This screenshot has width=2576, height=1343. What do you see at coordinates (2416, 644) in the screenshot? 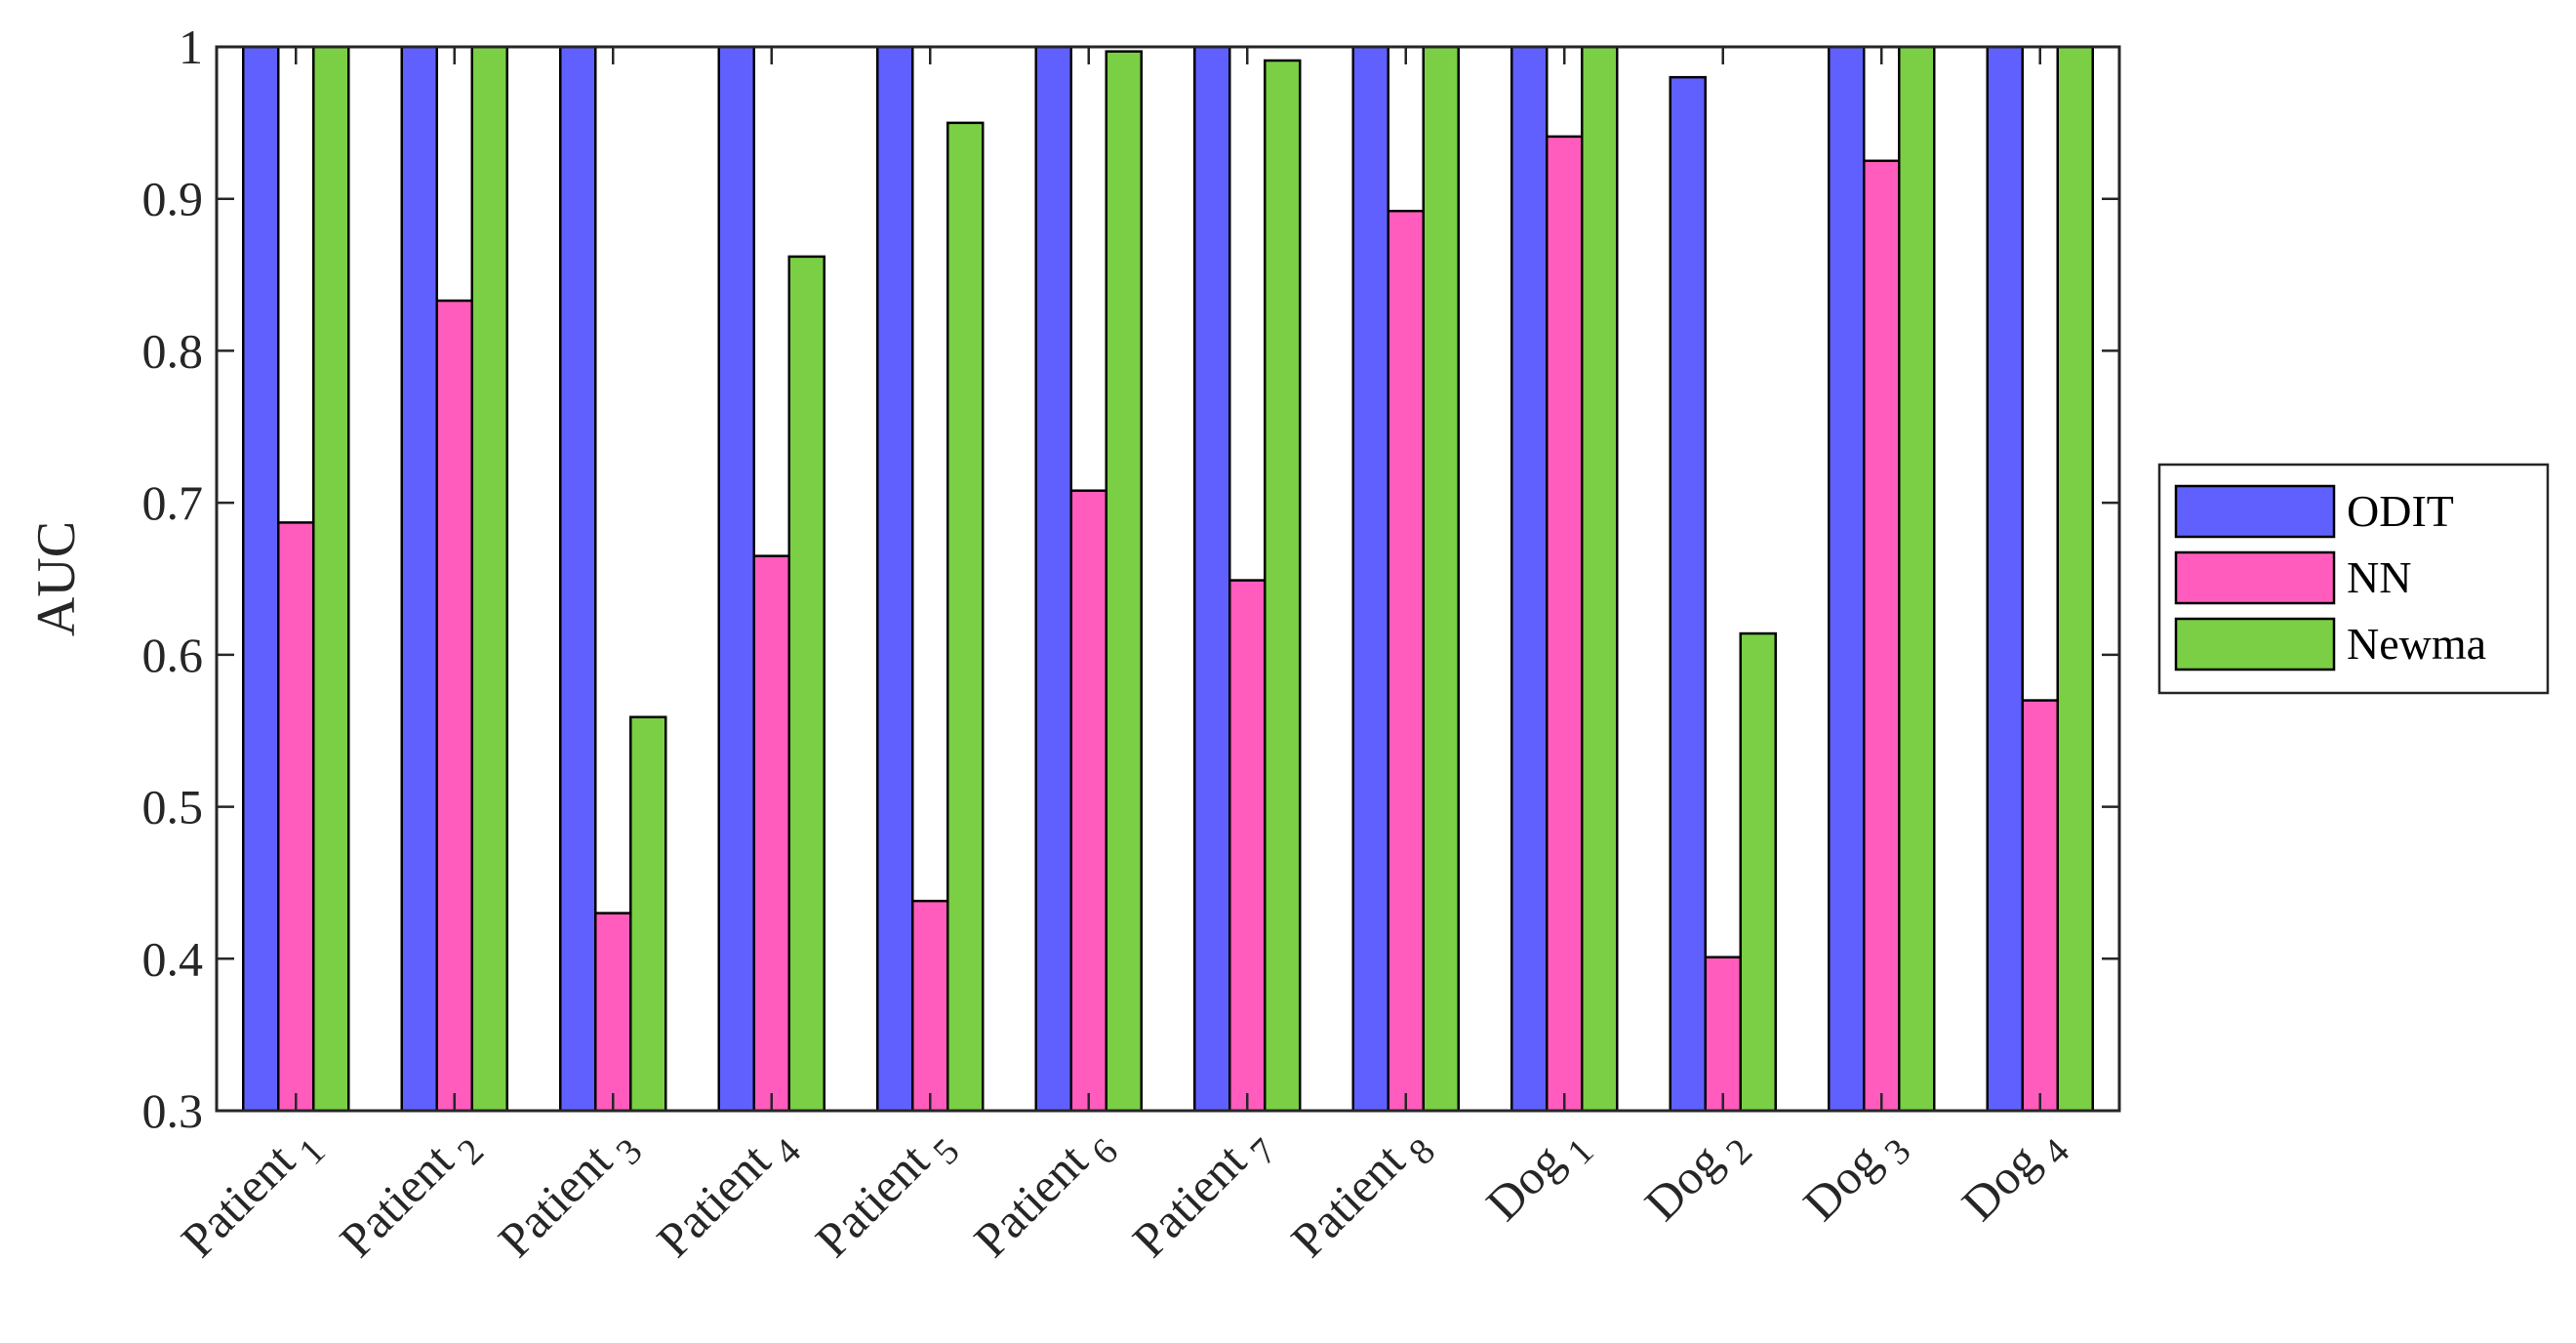
I see `legend-label-newma: Newma` at bounding box center [2416, 644].